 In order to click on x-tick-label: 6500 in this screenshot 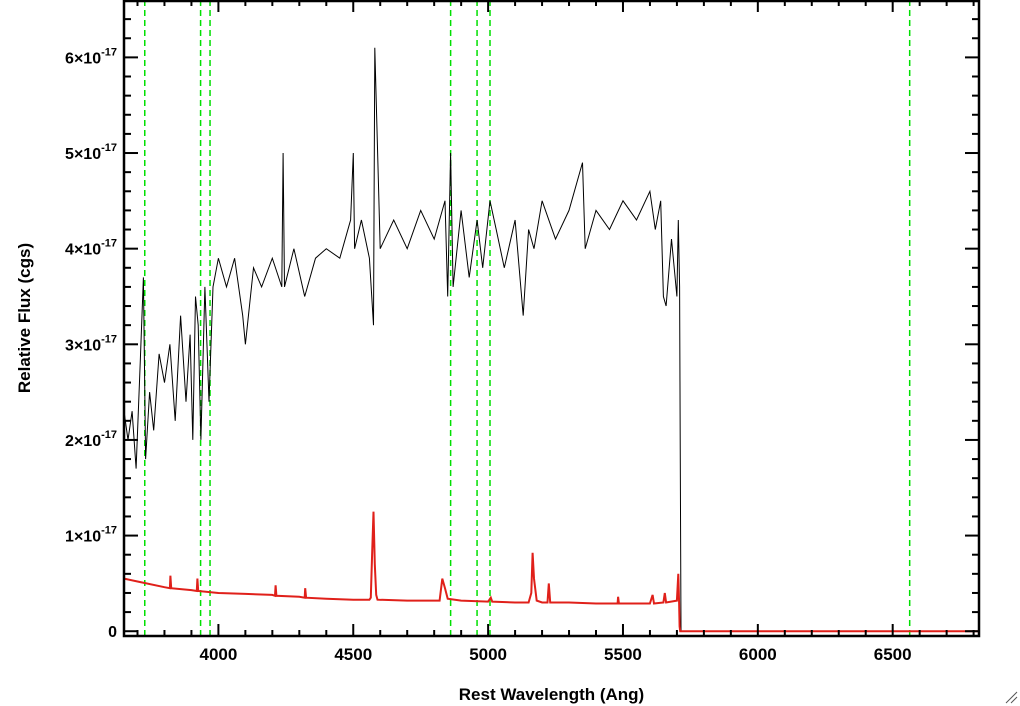, I will do `click(893, 654)`.